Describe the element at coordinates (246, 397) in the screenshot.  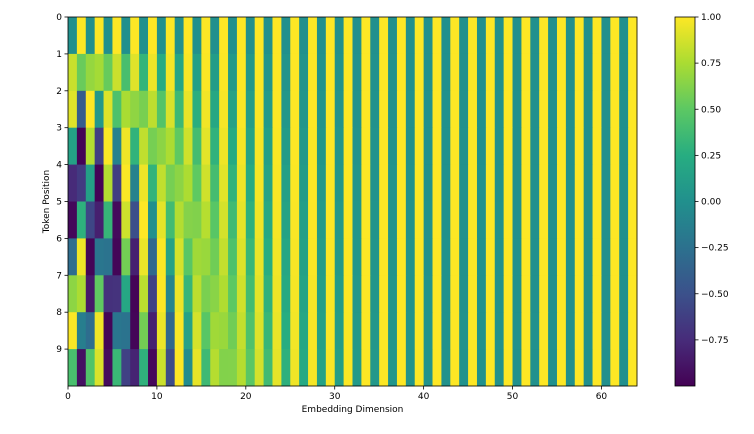
I see `x-tick-label: 20` at that location.